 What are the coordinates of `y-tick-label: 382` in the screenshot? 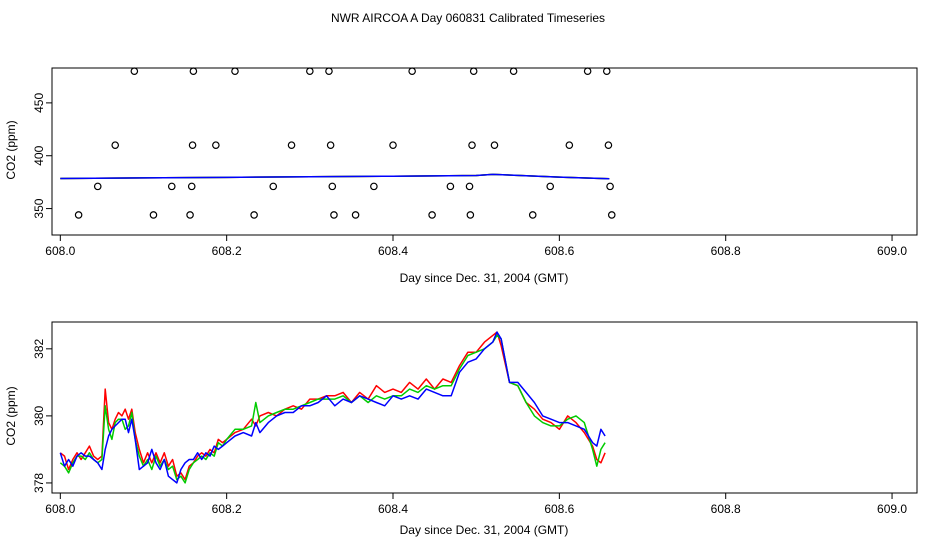 It's located at (39, 348).